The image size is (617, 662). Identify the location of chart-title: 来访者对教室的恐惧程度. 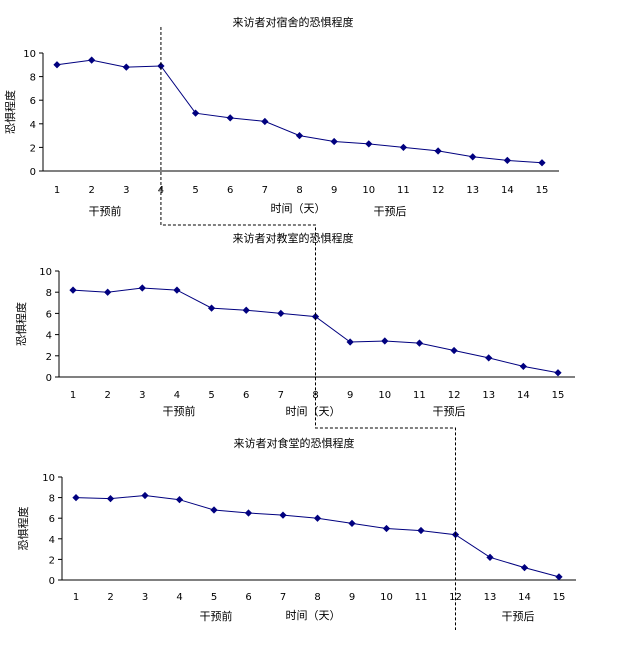
(293, 238).